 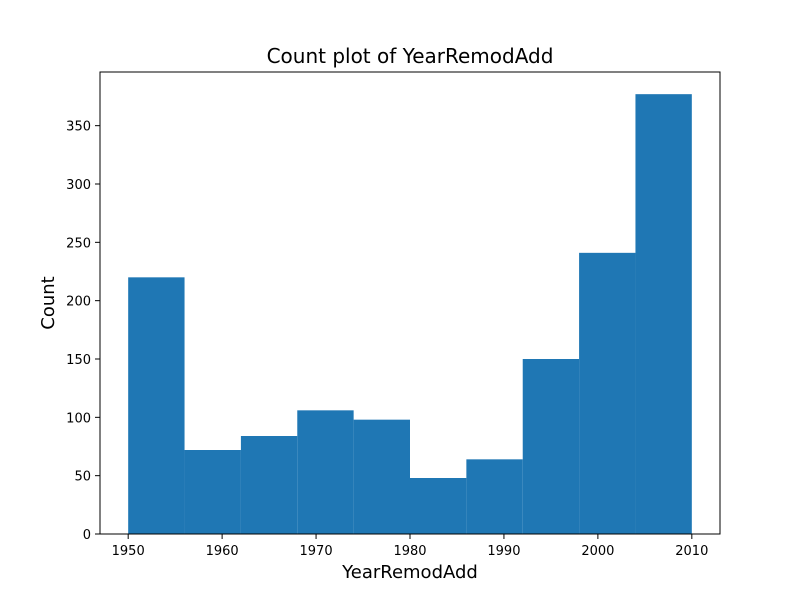 I want to click on x-tick-label: 1960, so click(x=222, y=551).